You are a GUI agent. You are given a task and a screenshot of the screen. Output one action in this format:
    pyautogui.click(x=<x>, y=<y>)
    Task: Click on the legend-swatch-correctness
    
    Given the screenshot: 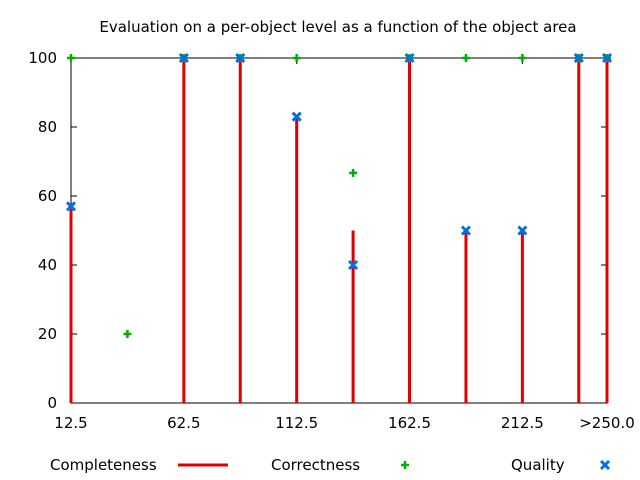 What is the action you would take?
    pyautogui.click(x=405, y=465)
    